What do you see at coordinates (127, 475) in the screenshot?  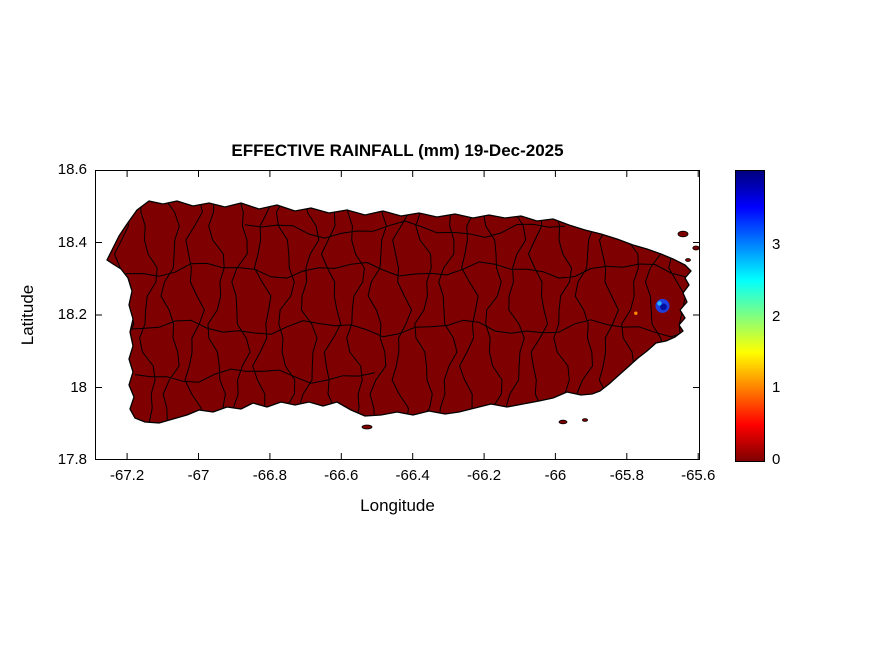 I see `x-tick-label: -67.2` at bounding box center [127, 475].